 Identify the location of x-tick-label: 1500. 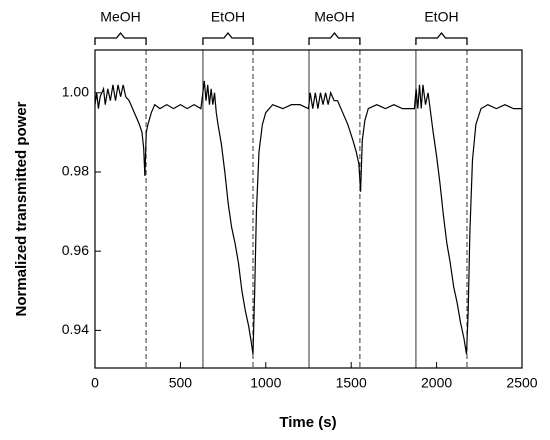
(351, 383).